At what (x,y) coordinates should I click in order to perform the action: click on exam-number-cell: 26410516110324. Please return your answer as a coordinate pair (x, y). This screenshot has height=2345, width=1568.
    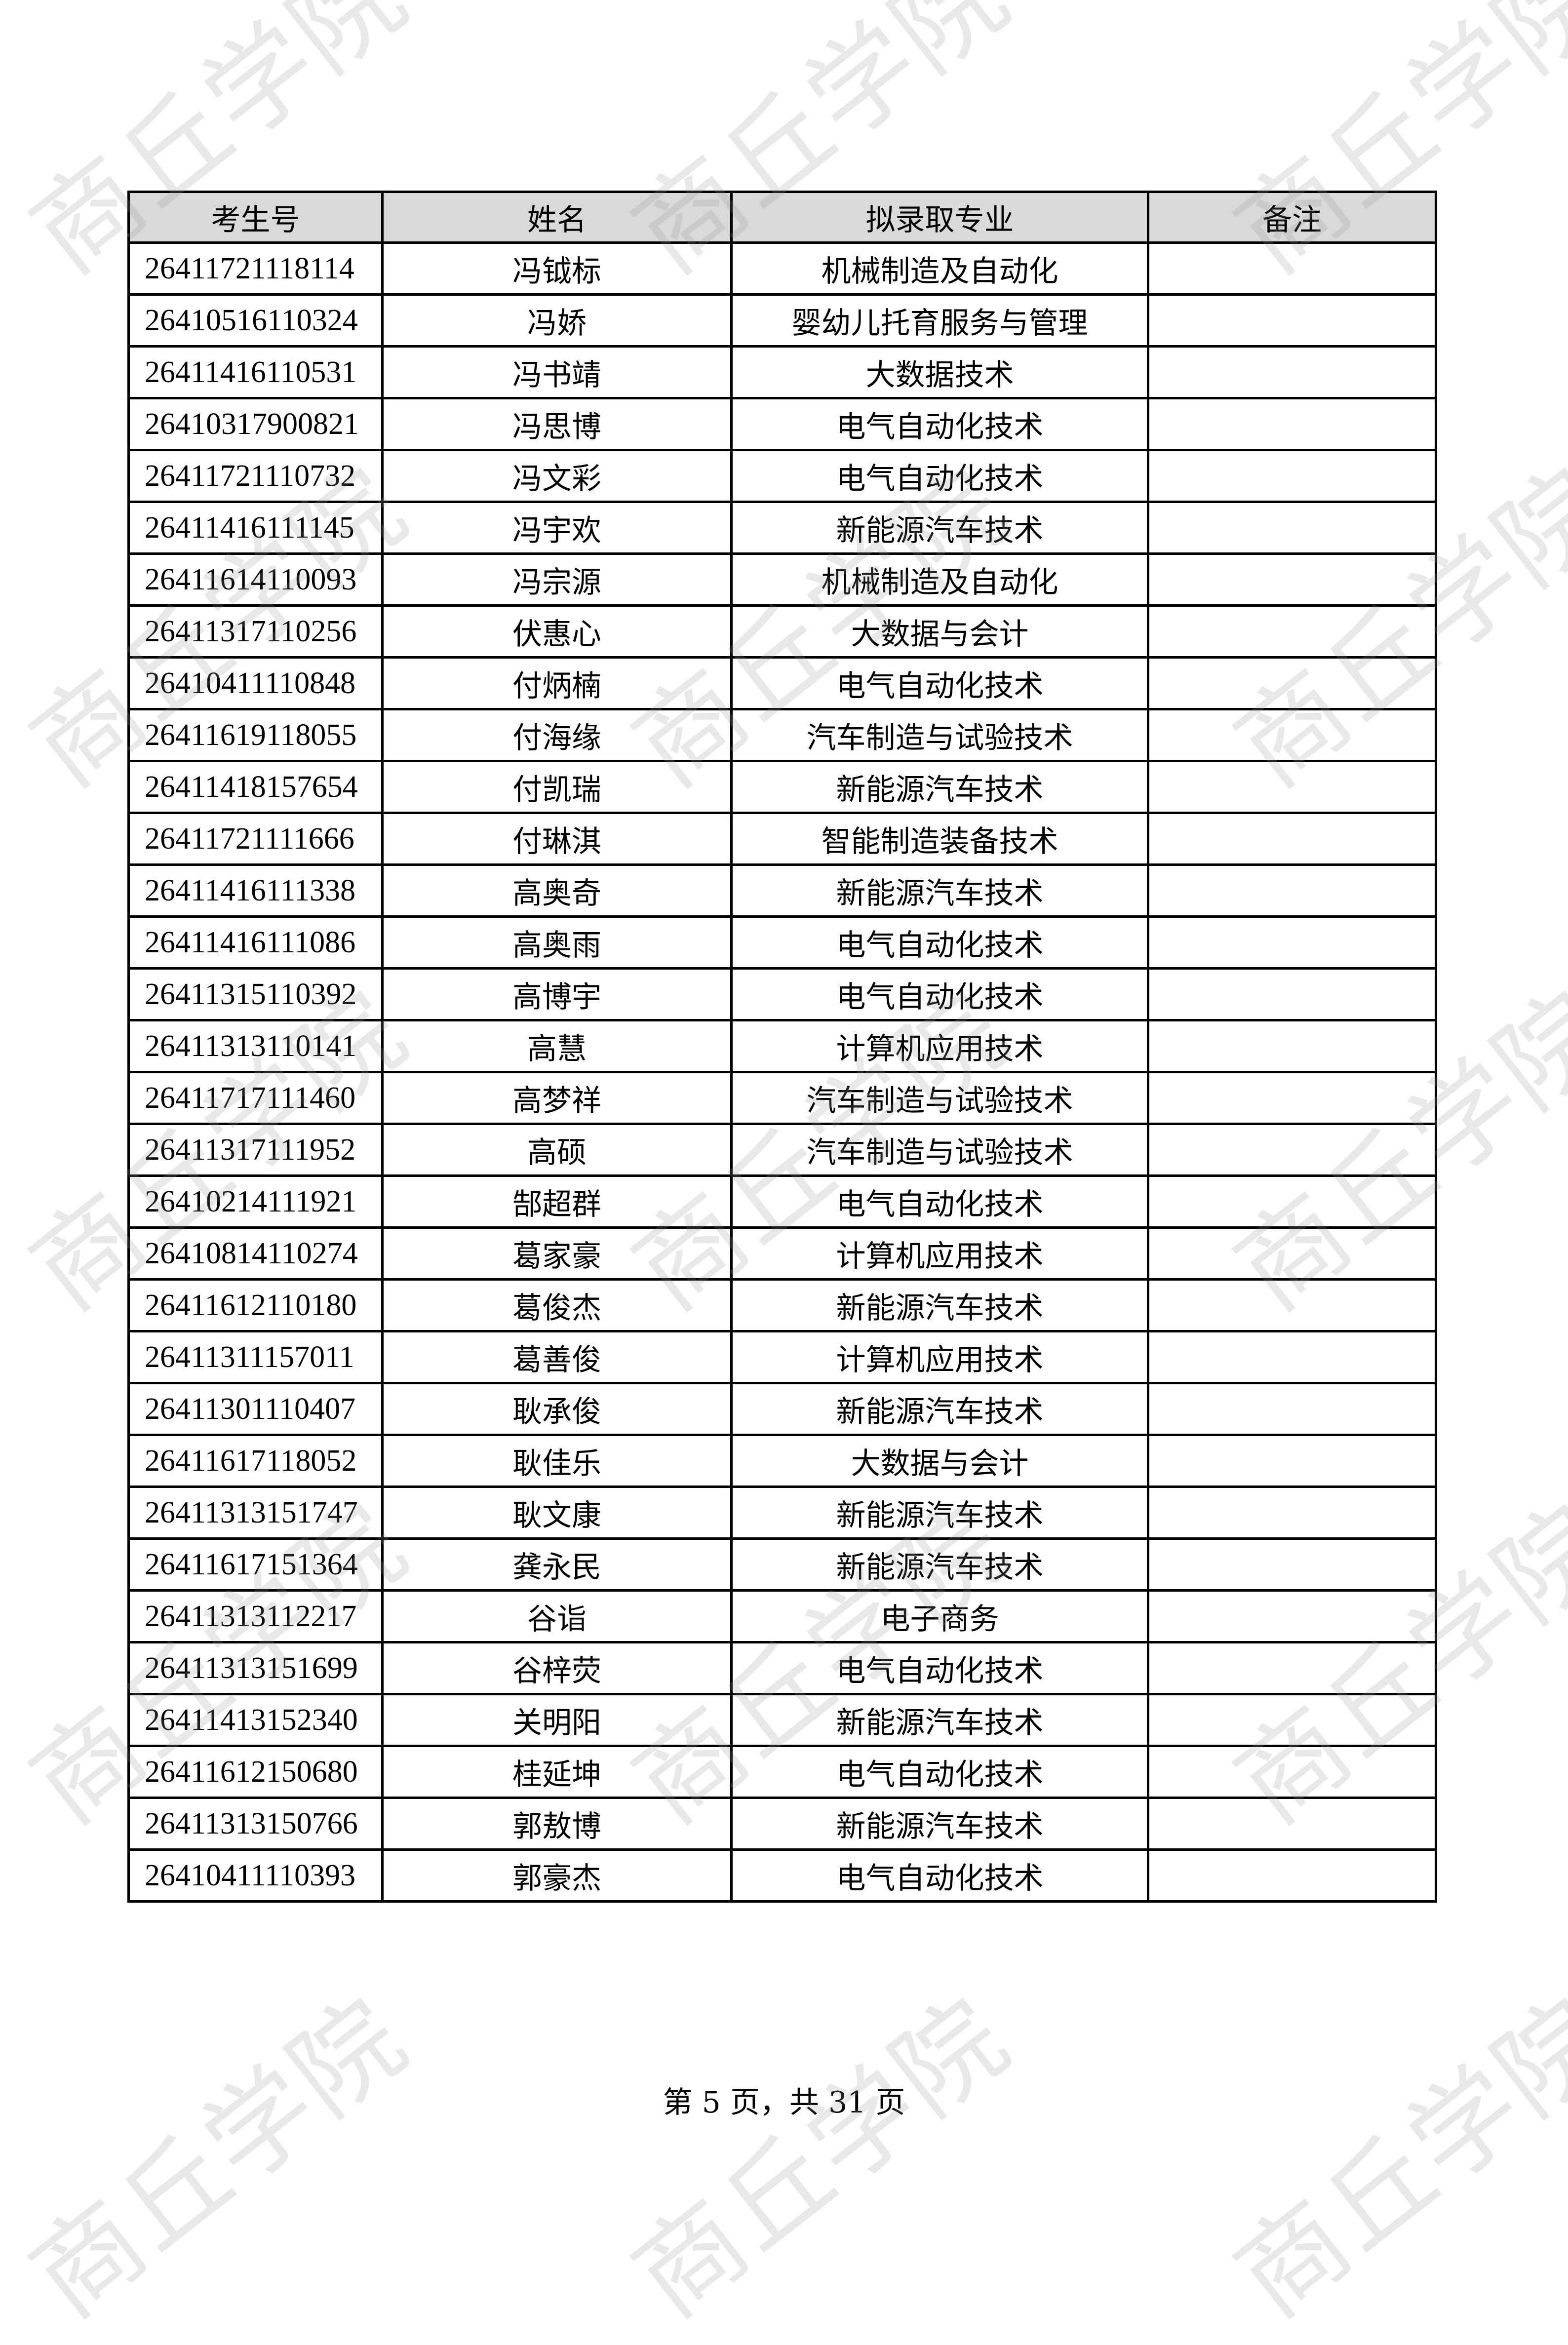
    Looking at the image, I should click on (255, 321).